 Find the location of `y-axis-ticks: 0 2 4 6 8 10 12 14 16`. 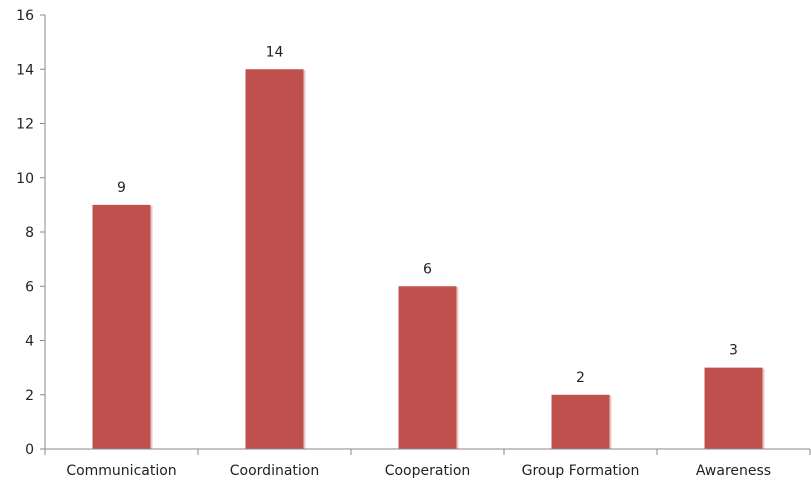

y-axis-ticks: 0 2 4 6 8 10 12 14 16 is located at coordinates (30, 233).